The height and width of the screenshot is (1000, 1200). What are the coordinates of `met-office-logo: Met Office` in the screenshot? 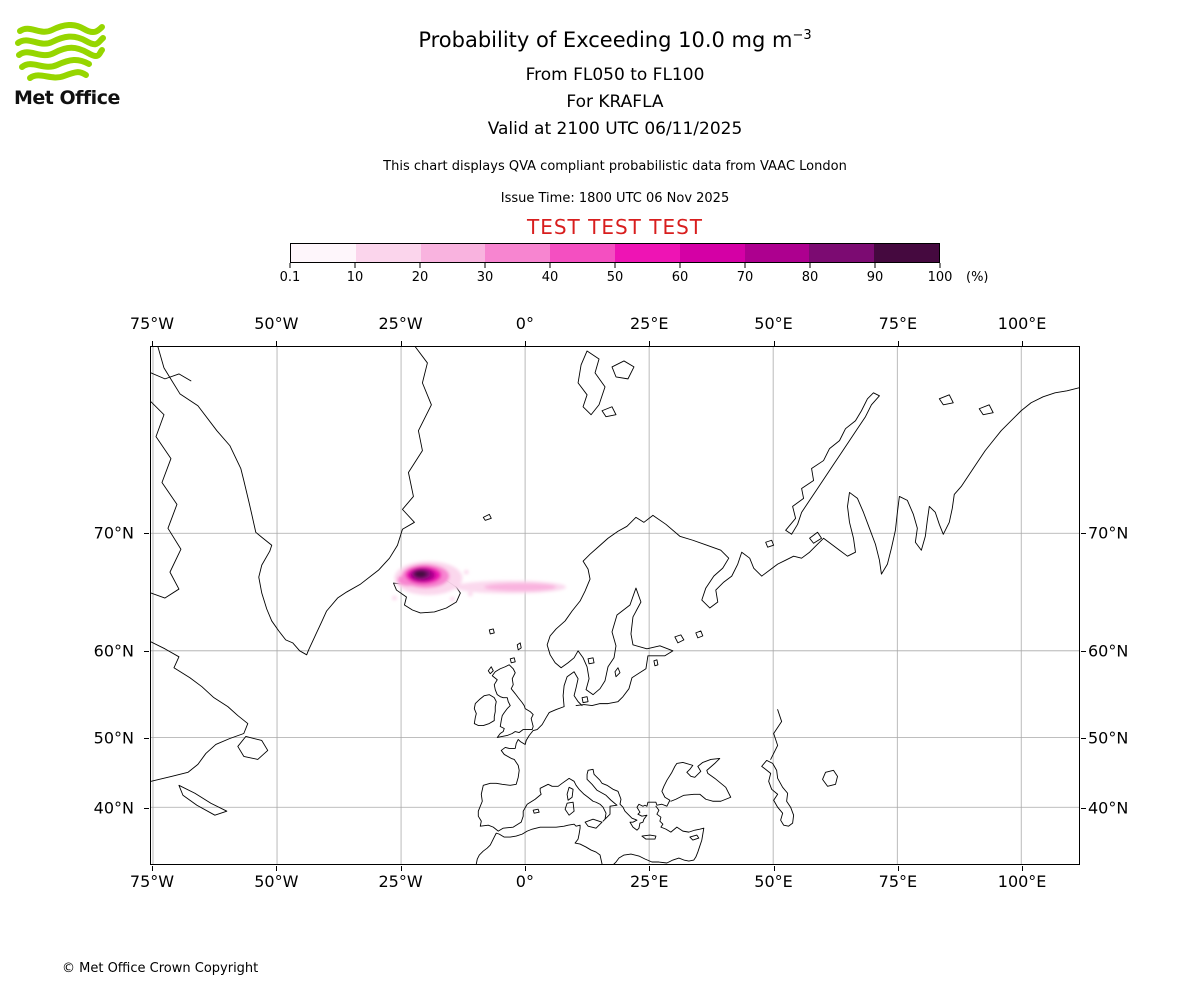 It's located at (74, 65).